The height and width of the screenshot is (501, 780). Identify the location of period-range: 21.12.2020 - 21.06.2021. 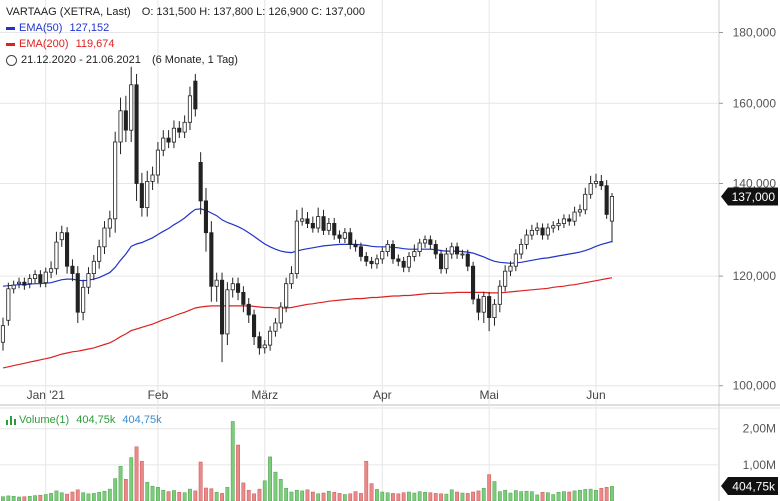
(81, 60).